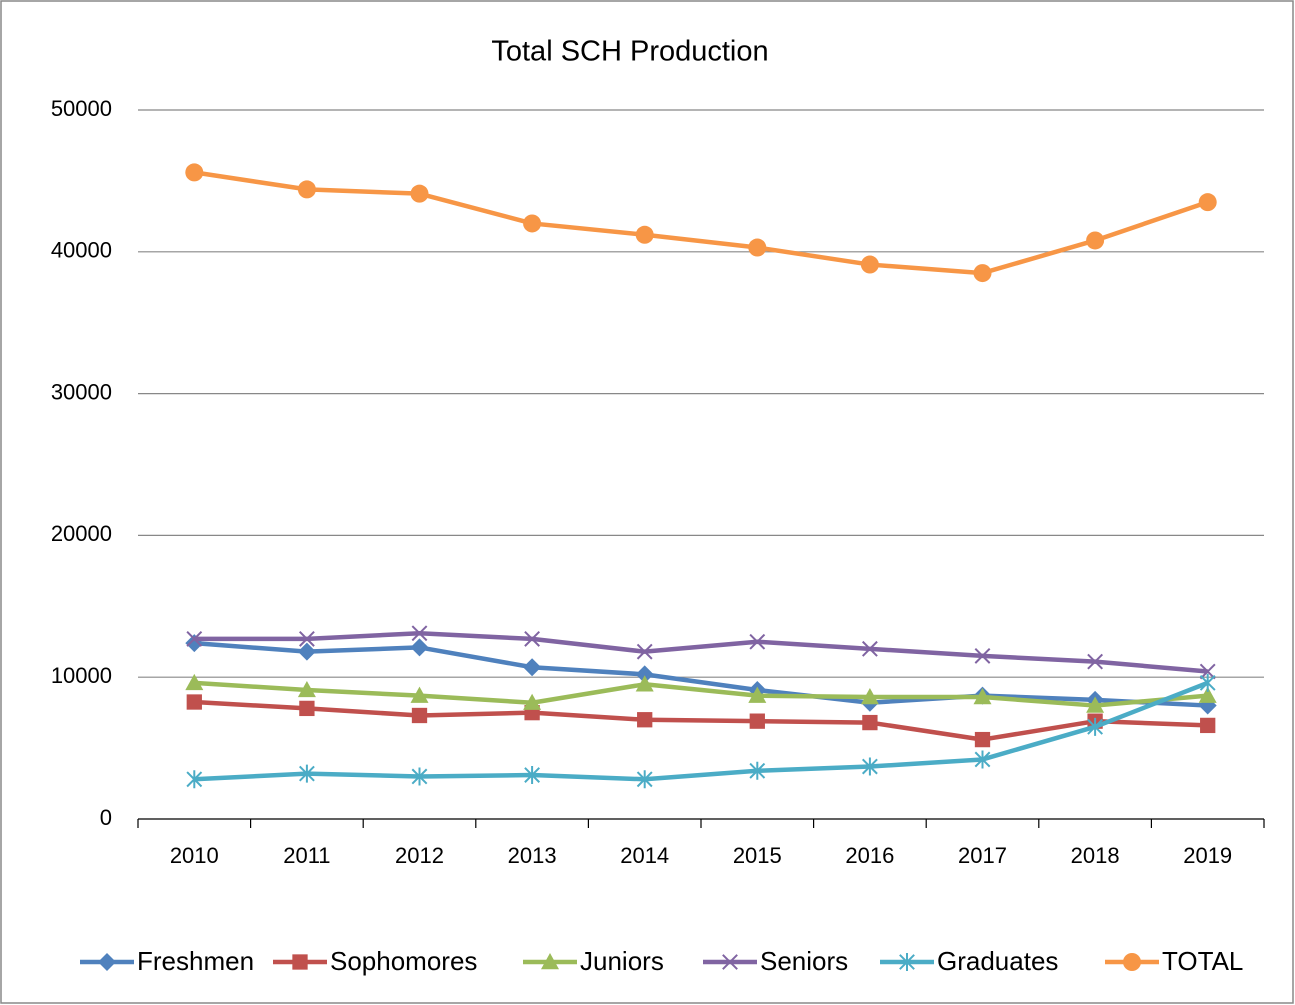  Describe the element at coordinates (81, 108) in the screenshot. I see `y-tick-label: 50000` at that location.